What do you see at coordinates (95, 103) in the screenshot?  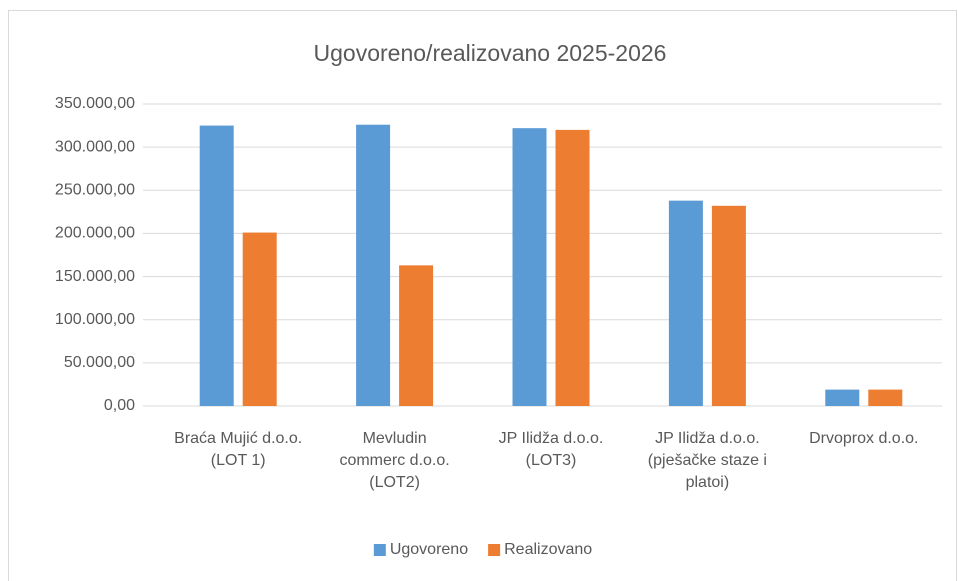 I see `y-tick-label: 350.000,00` at bounding box center [95, 103].